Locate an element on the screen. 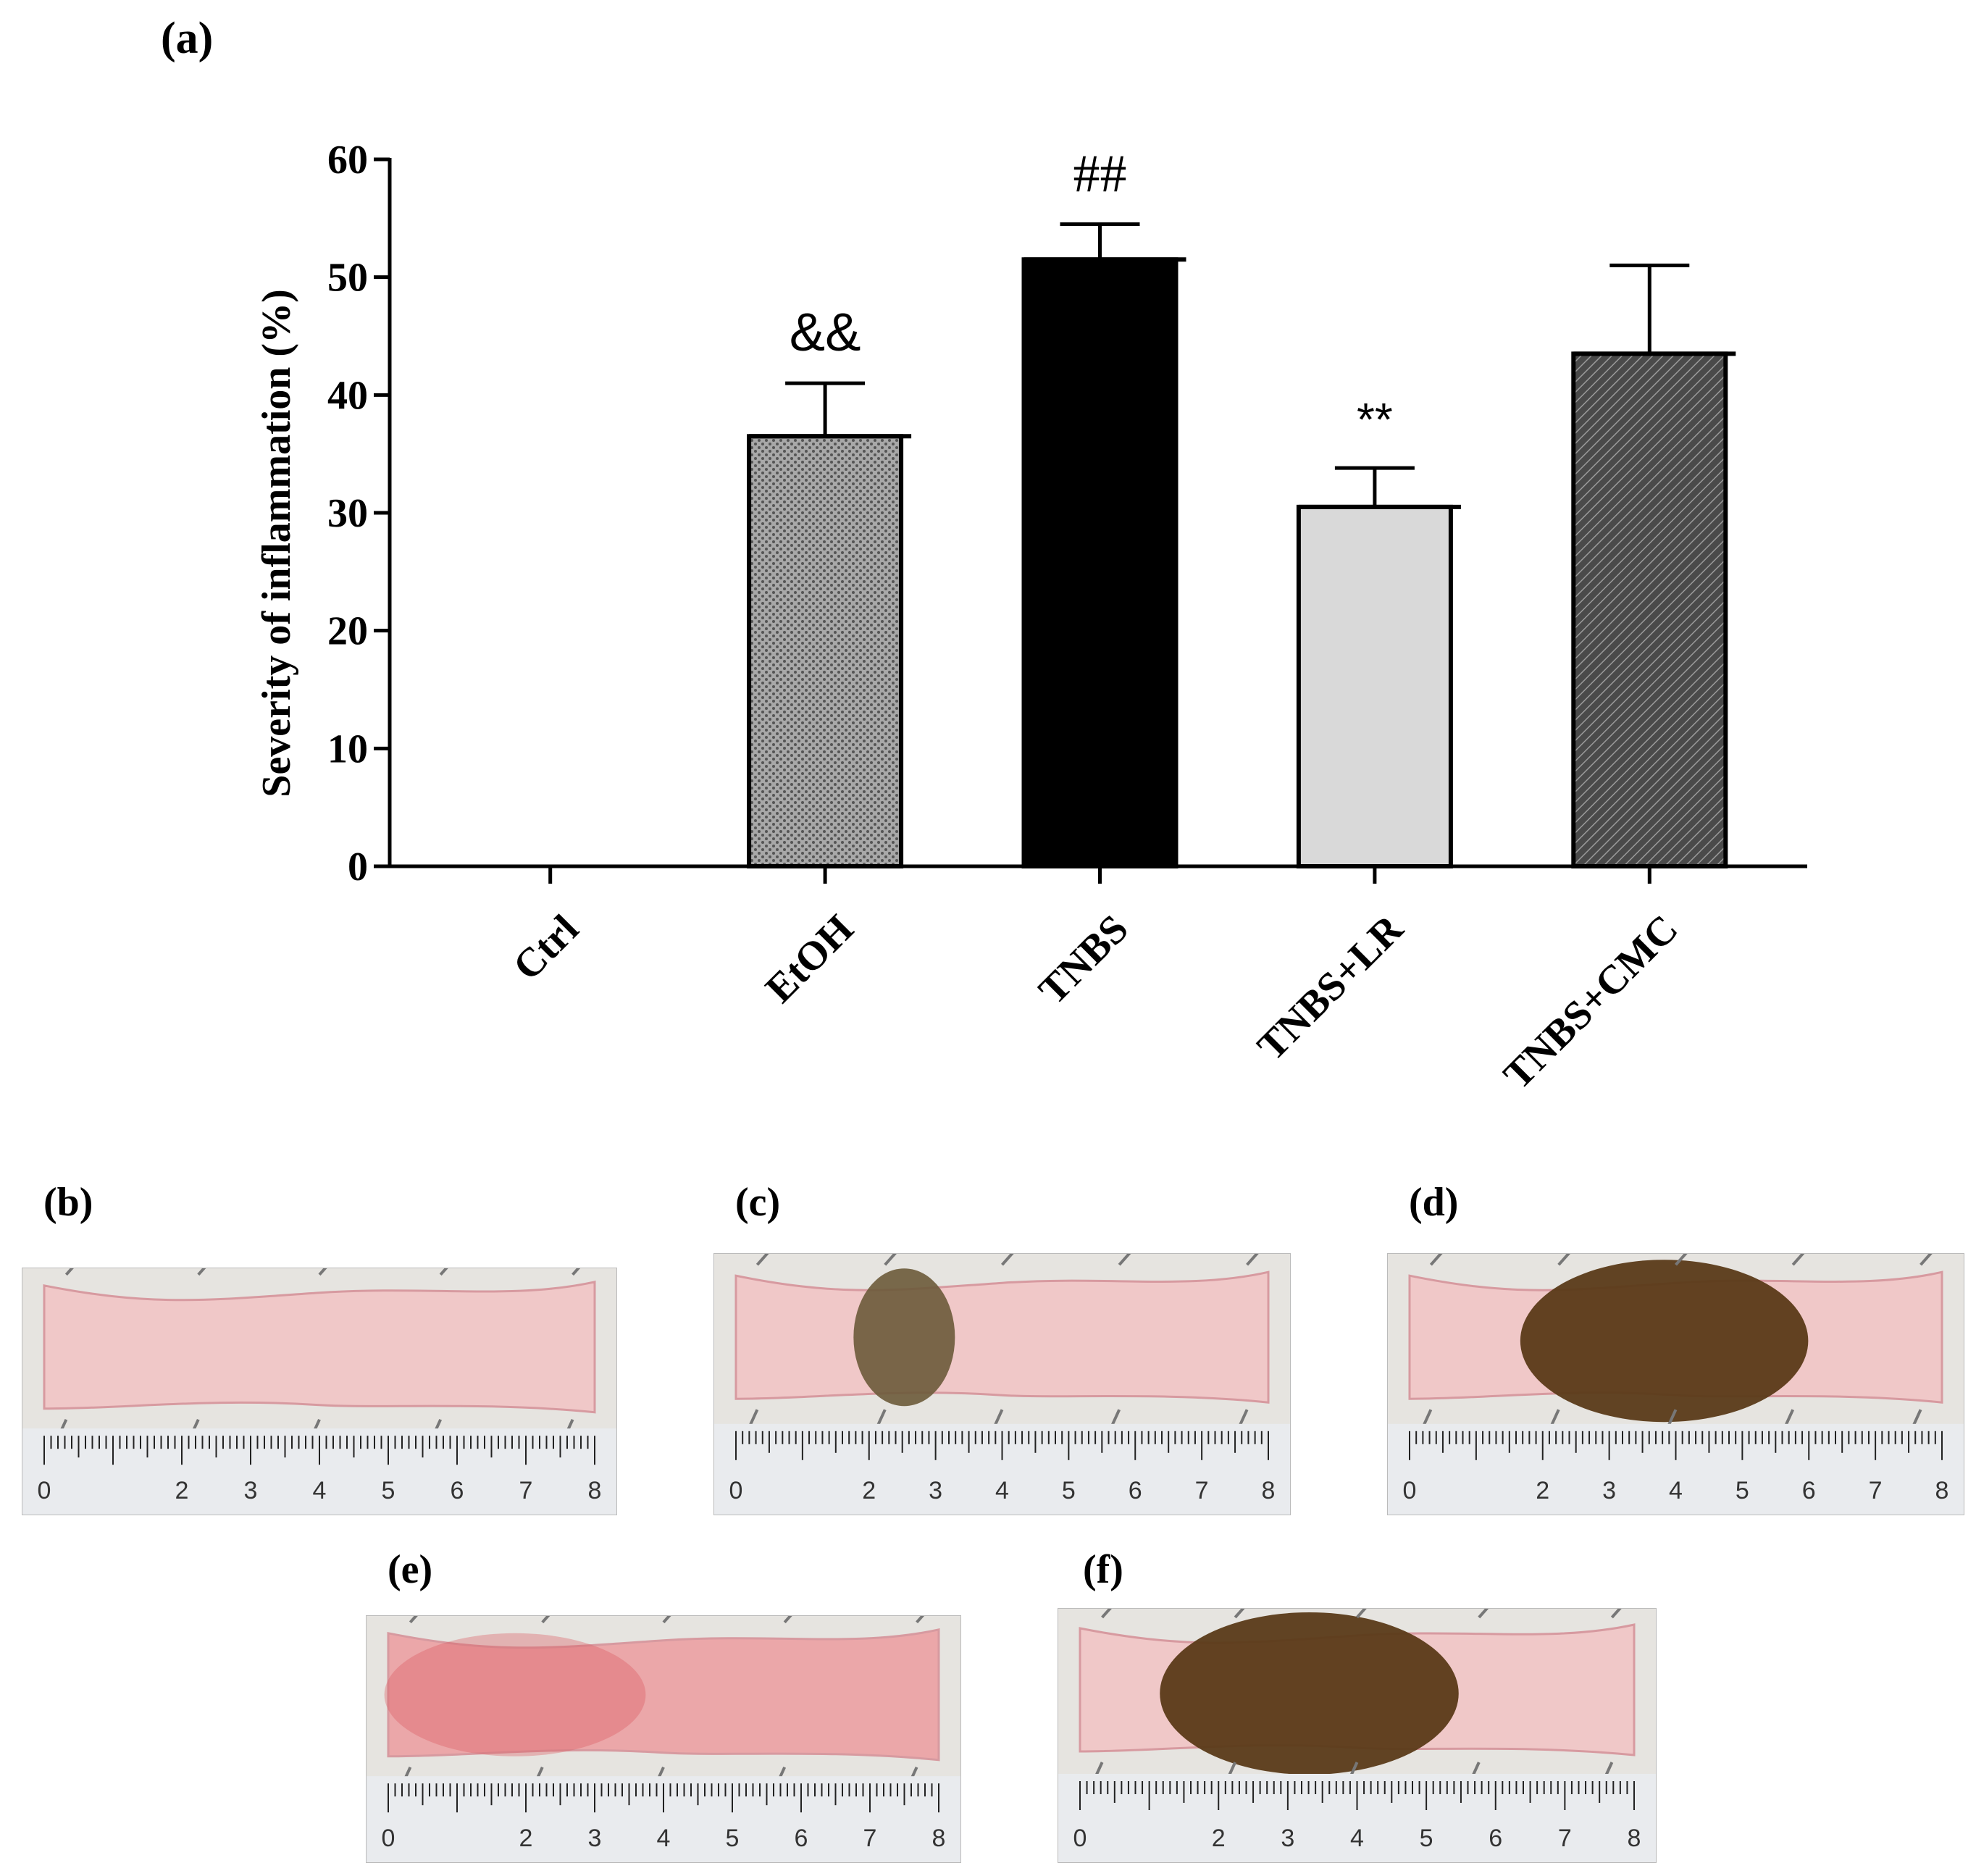  photo-colon-c: 0 2 3 4 5 6 7 8 is located at coordinates (1002, 1384).